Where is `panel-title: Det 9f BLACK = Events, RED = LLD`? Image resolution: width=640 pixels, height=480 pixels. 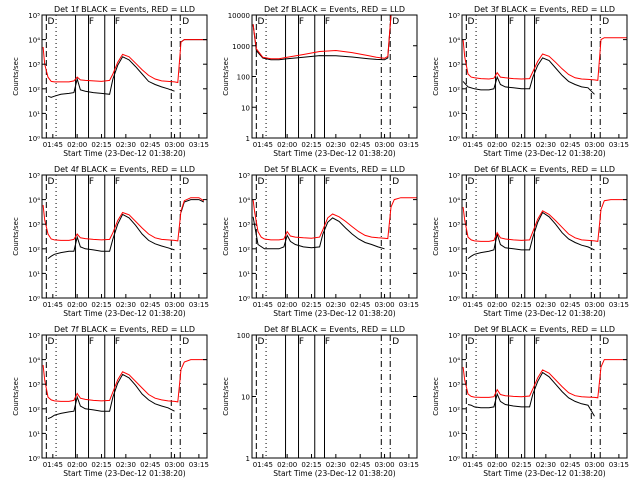 panel-title: Det 9f BLACK = Events, RED = LLD is located at coordinates (544, 329).